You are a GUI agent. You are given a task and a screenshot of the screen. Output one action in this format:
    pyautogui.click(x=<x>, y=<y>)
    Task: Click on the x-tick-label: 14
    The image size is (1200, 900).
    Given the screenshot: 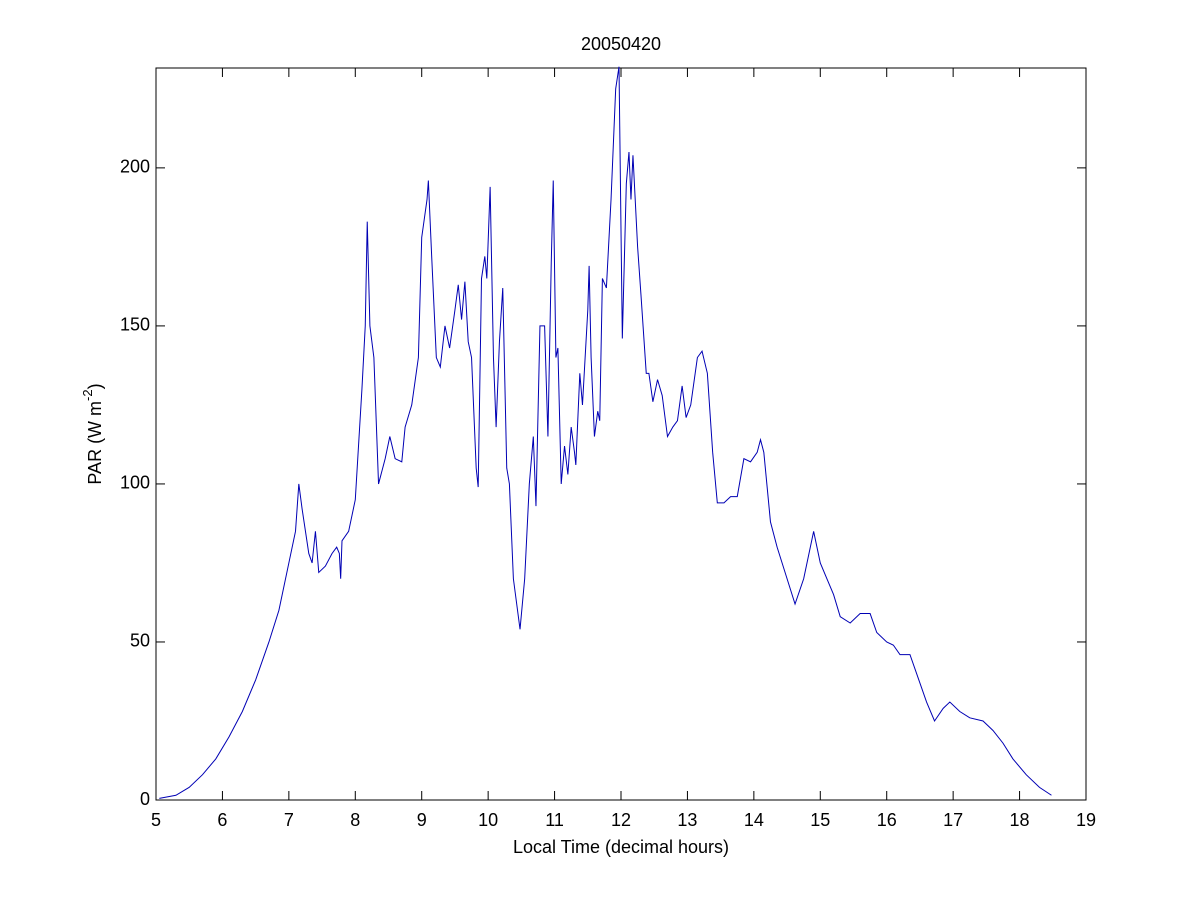 What is the action you would take?
    pyautogui.click(x=754, y=820)
    